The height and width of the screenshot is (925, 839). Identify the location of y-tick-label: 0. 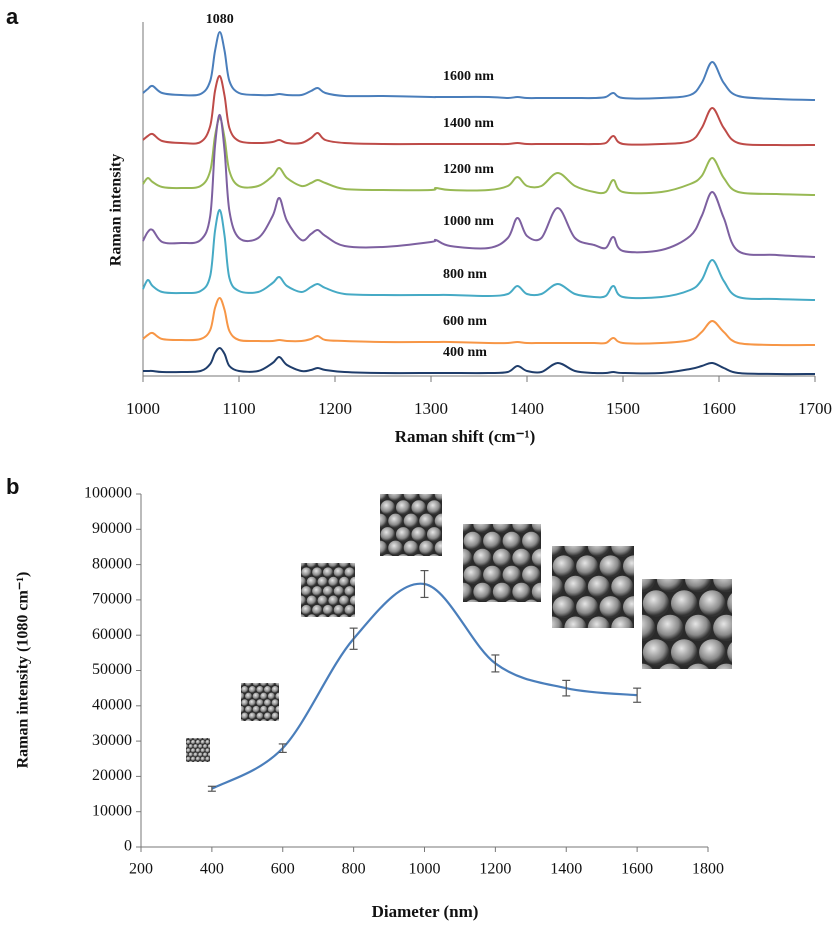
(128, 846).